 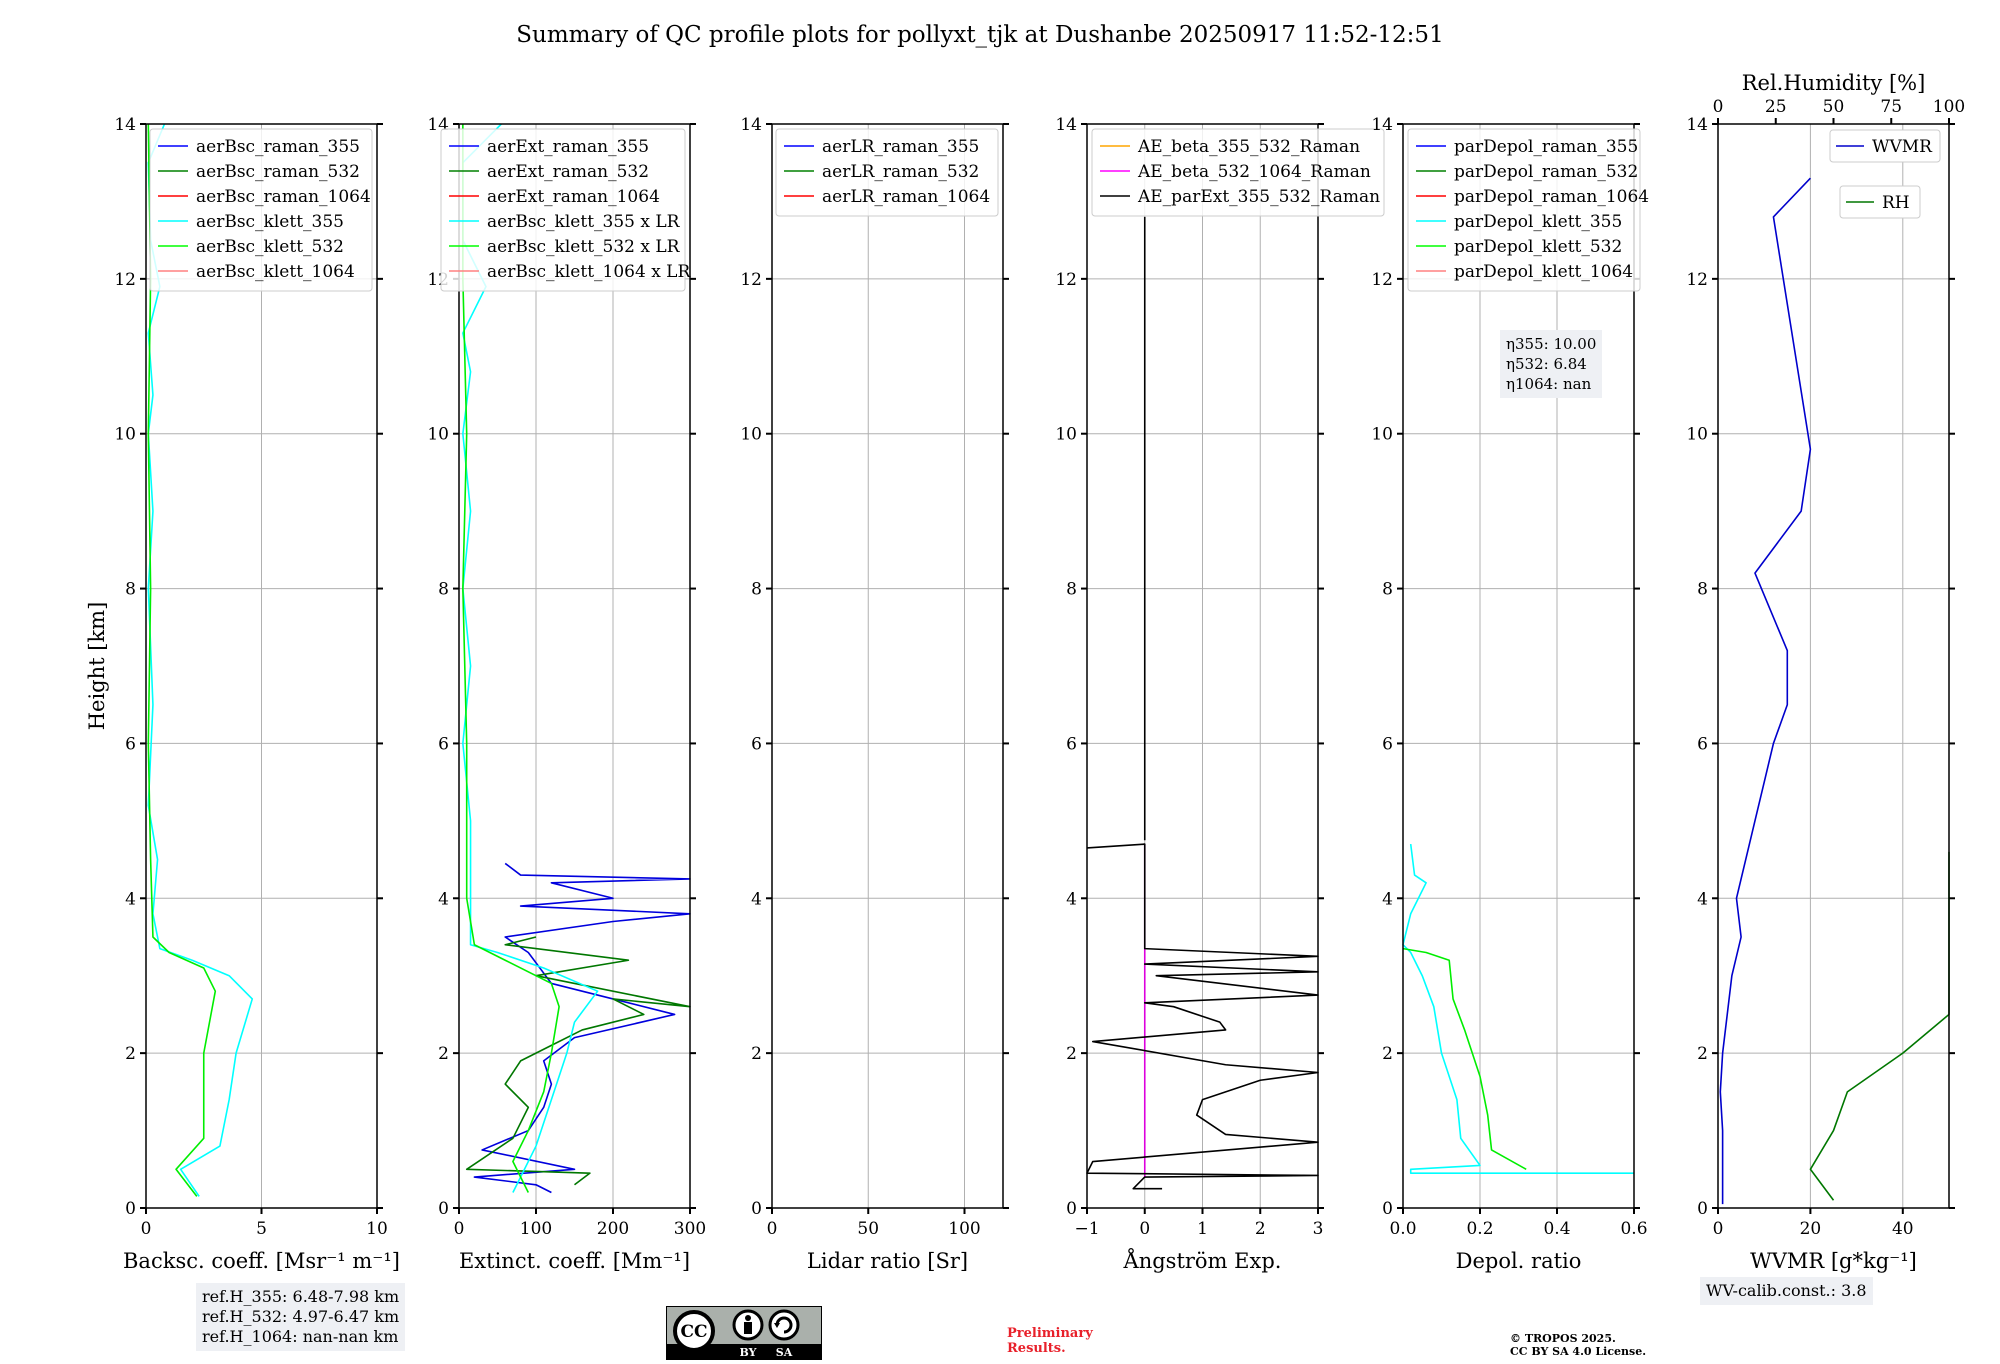 I want to click on x-tick-label: 0.2, so click(x=1479, y=1229).